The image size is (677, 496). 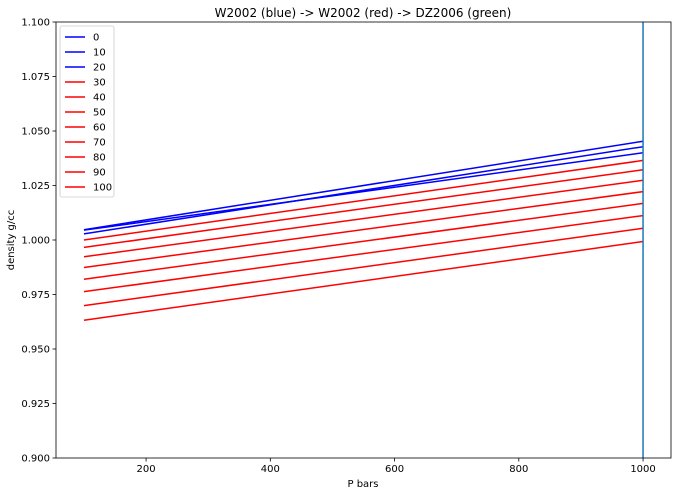 I want to click on legend-label-0: 0, so click(x=96, y=38).